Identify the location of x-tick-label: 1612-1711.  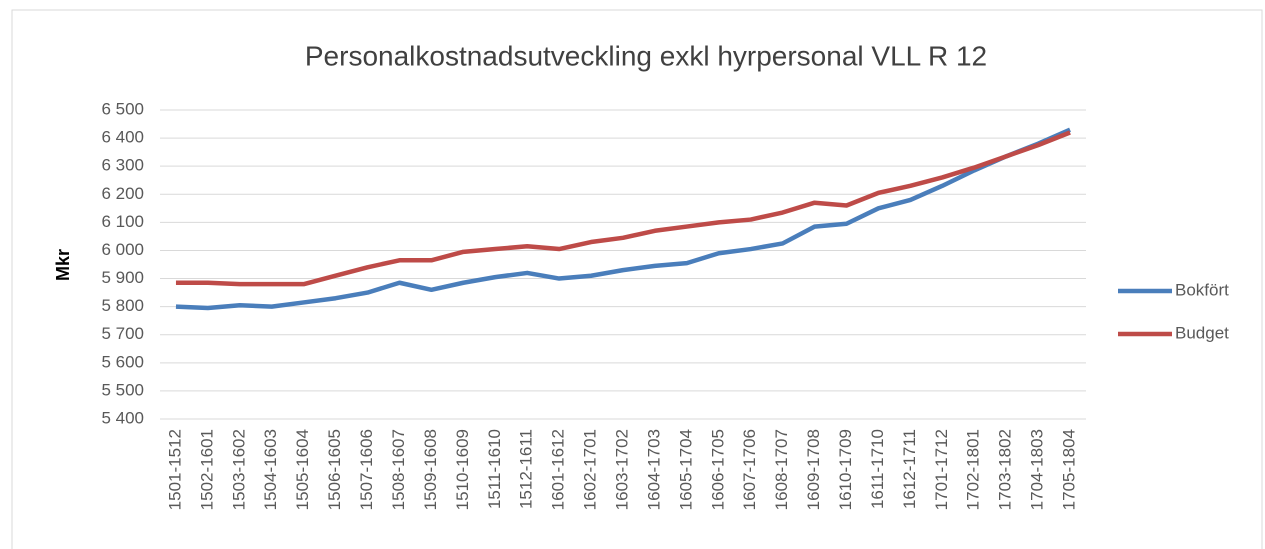
(909, 469).